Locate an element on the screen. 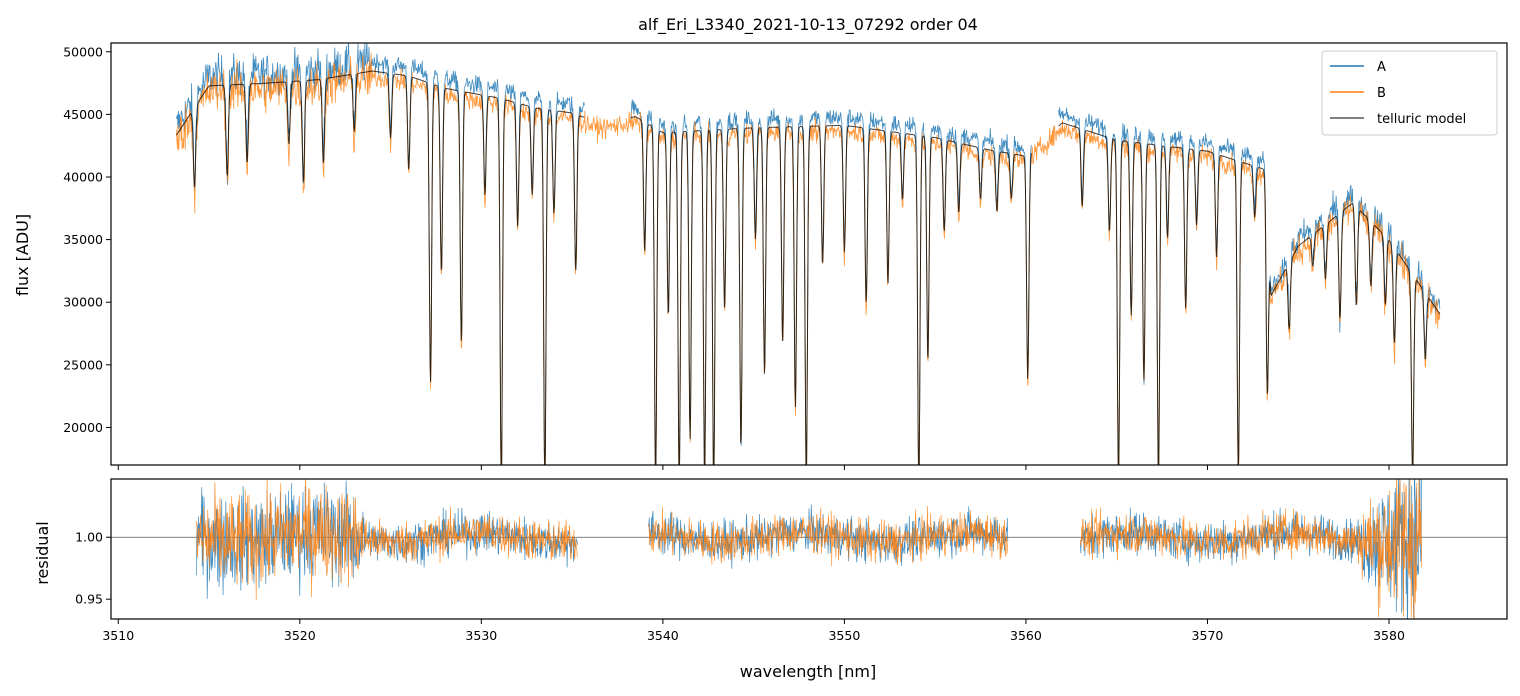  top-y-axis-label: flux [ADU] is located at coordinates (22, 255).